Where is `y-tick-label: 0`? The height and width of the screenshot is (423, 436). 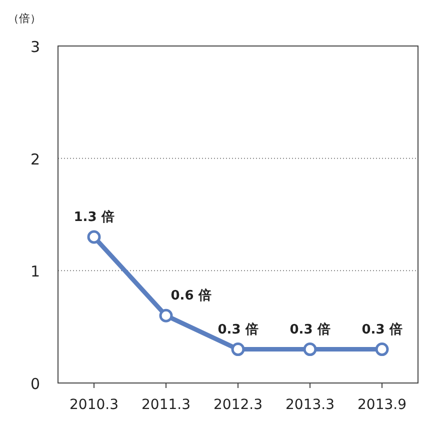 y-tick-label: 0 is located at coordinates (35, 384).